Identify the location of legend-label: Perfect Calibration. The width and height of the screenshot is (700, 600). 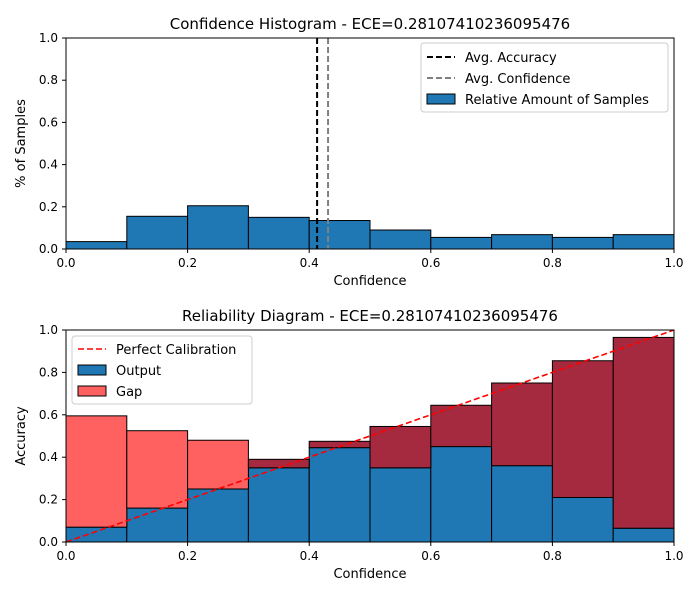
(176, 350).